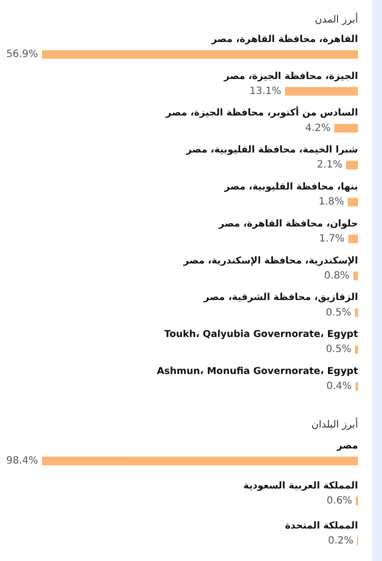 This screenshot has height=561, width=382. Describe the element at coordinates (281, 298) in the screenshot. I see `category-label: الزقازيق، محافظة الشرقية، مصر` at that location.